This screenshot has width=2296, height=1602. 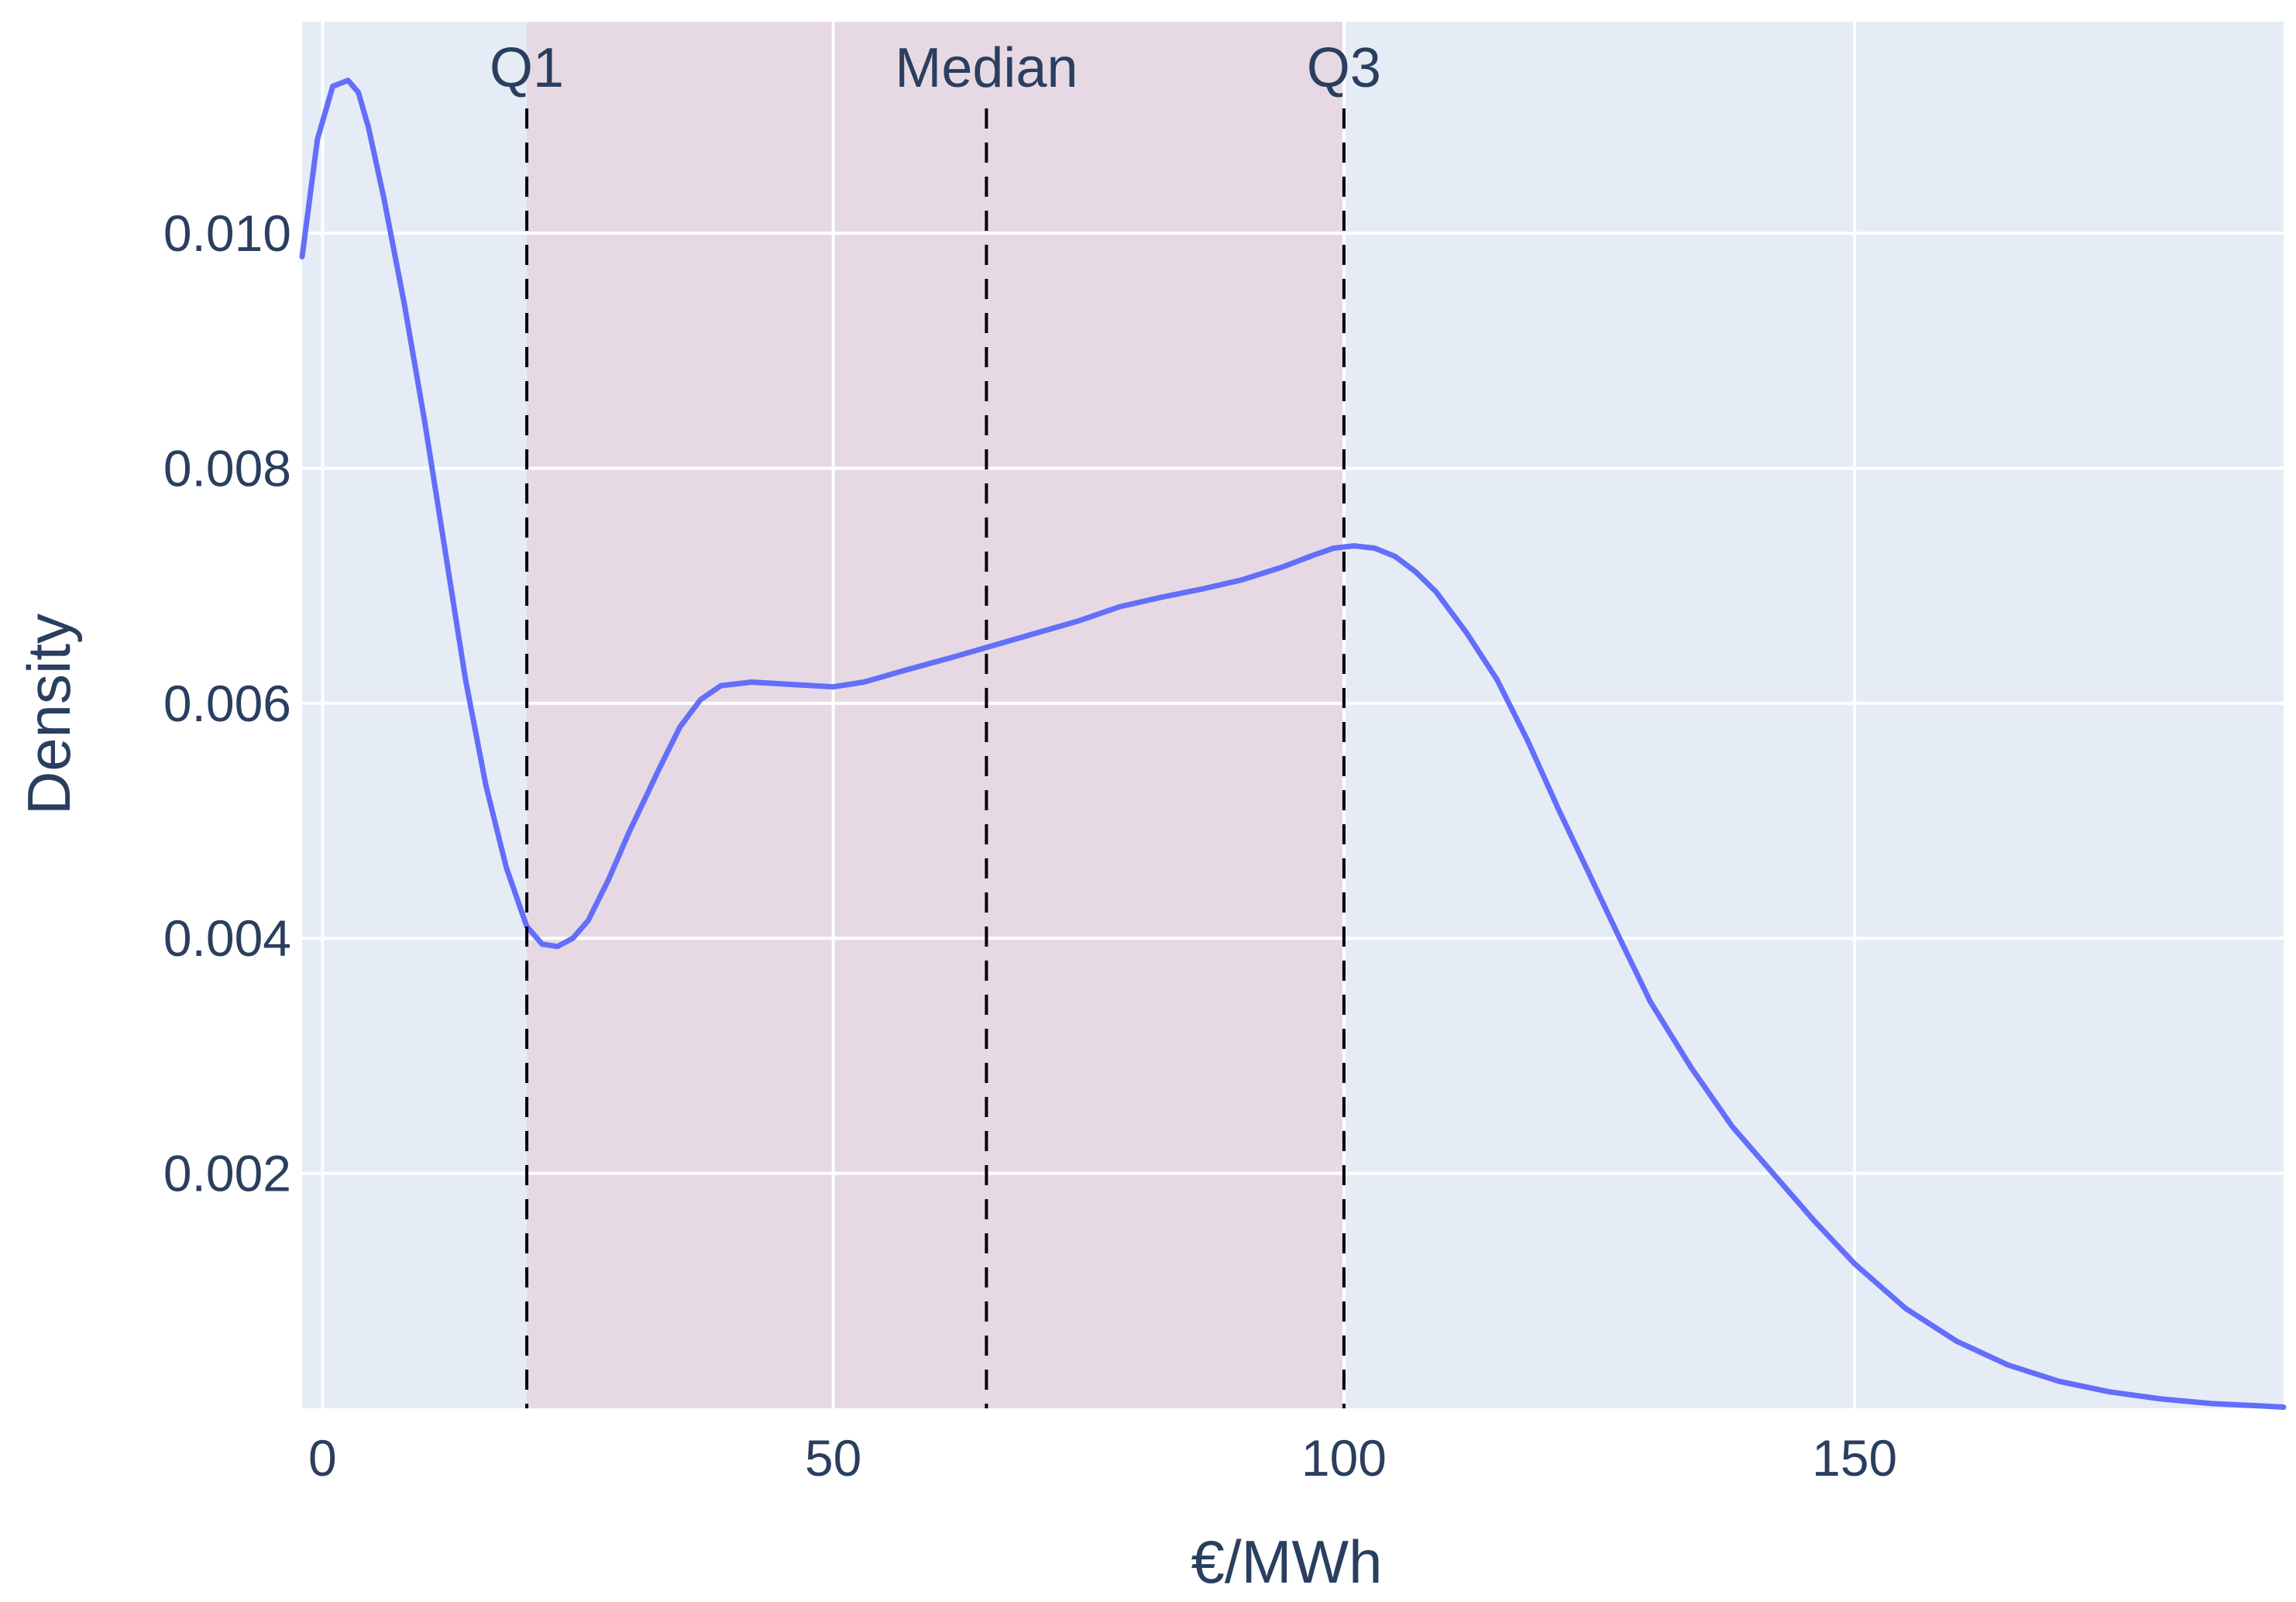 What do you see at coordinates (1854, 1458) in the screenshot?
I see `x-tick-label: 150` at bounding box center [1854, 1458].